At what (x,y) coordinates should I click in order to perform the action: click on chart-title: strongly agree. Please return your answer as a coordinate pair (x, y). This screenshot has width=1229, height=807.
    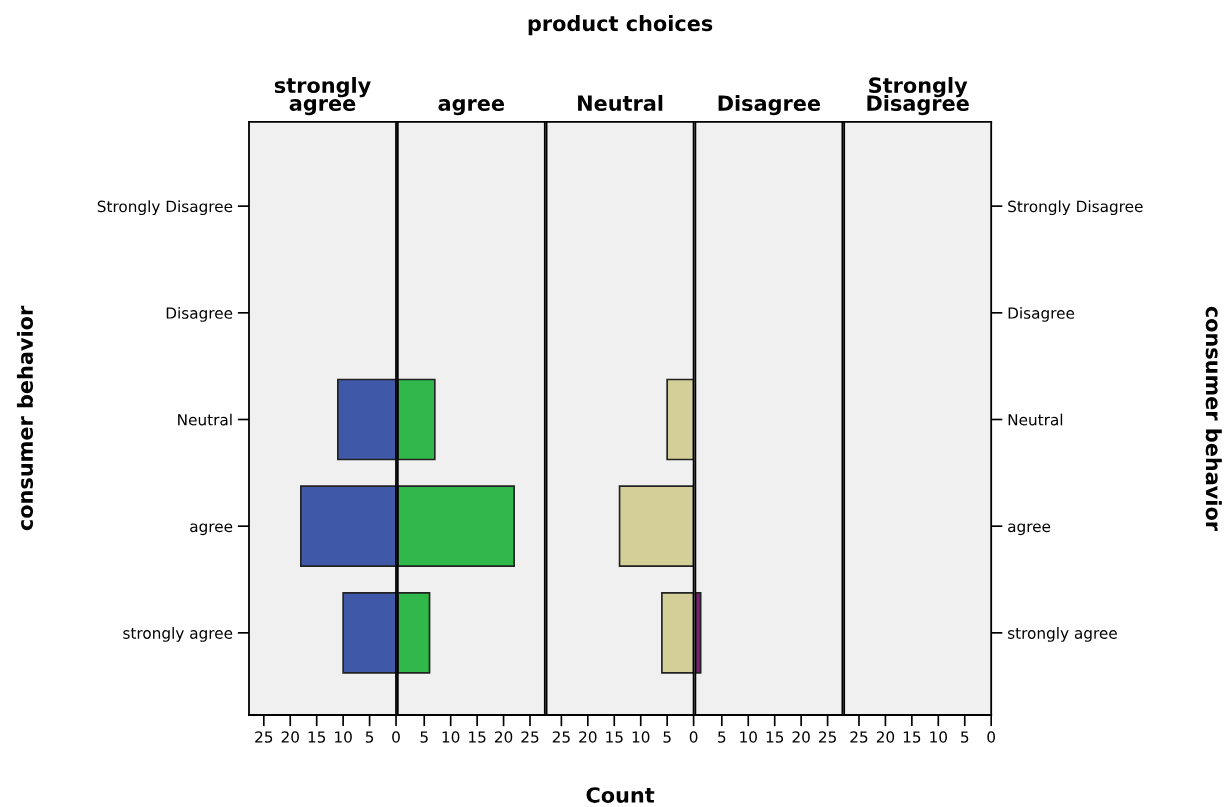
    Looking at the image, I should click on (322, 96).